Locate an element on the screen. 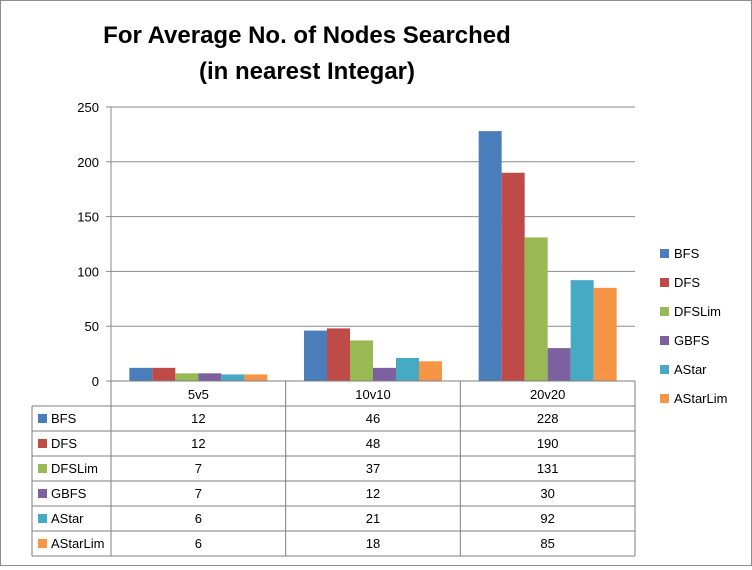  table-cell-value: 190 is located at coordinates (548, 443).